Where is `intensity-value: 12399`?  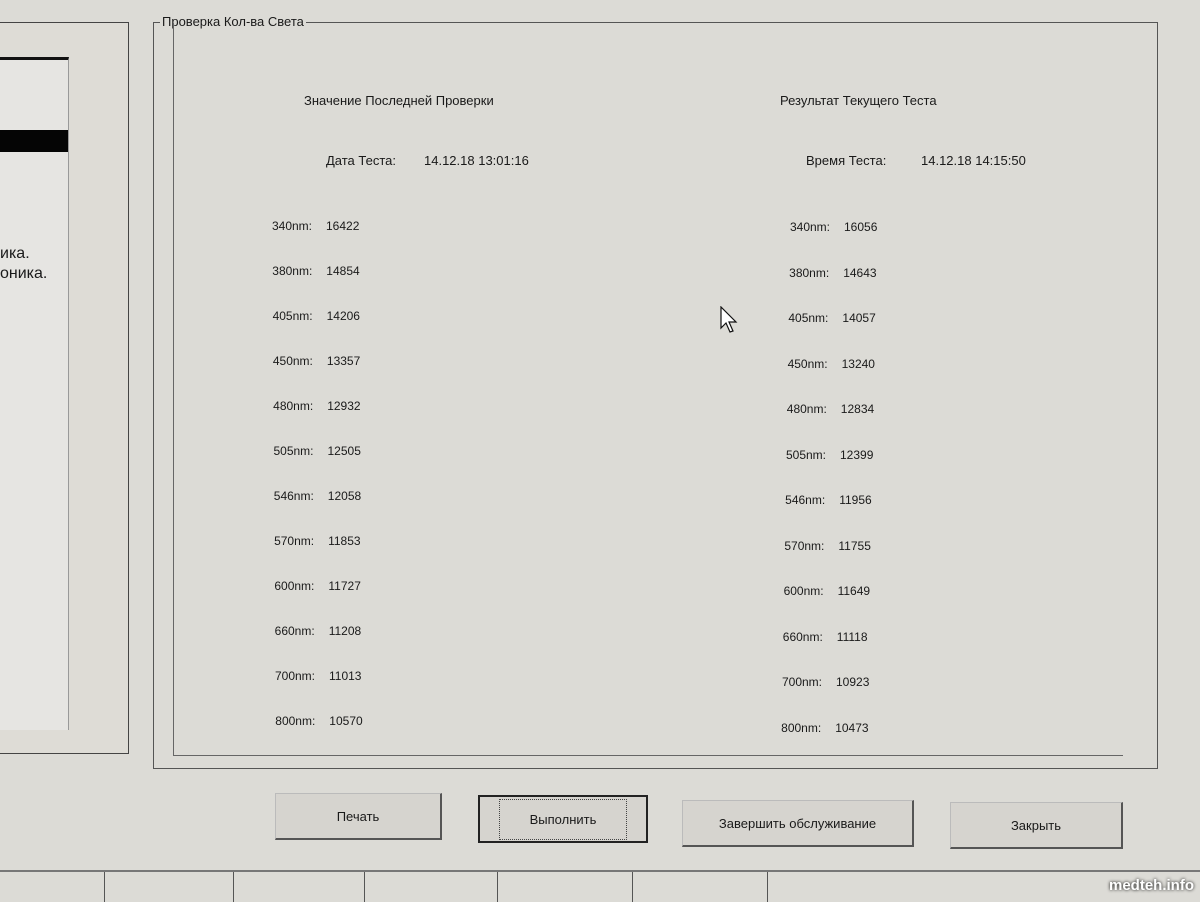
intensity-value: 12399 is located at coordinates (857, 454).